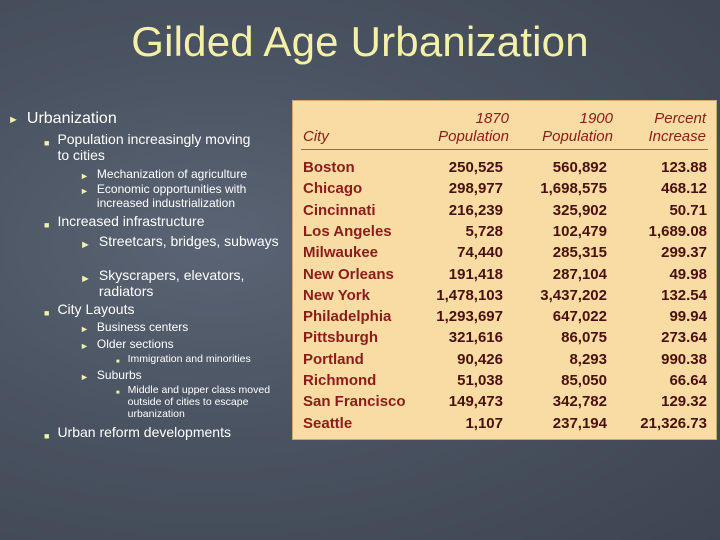 This screenshot has width=720, height=540. What do you see at coordinates (684, 338) in the screenshot?
I see `cell-percent-increase: 273.64` at bounding box center [684, 338].